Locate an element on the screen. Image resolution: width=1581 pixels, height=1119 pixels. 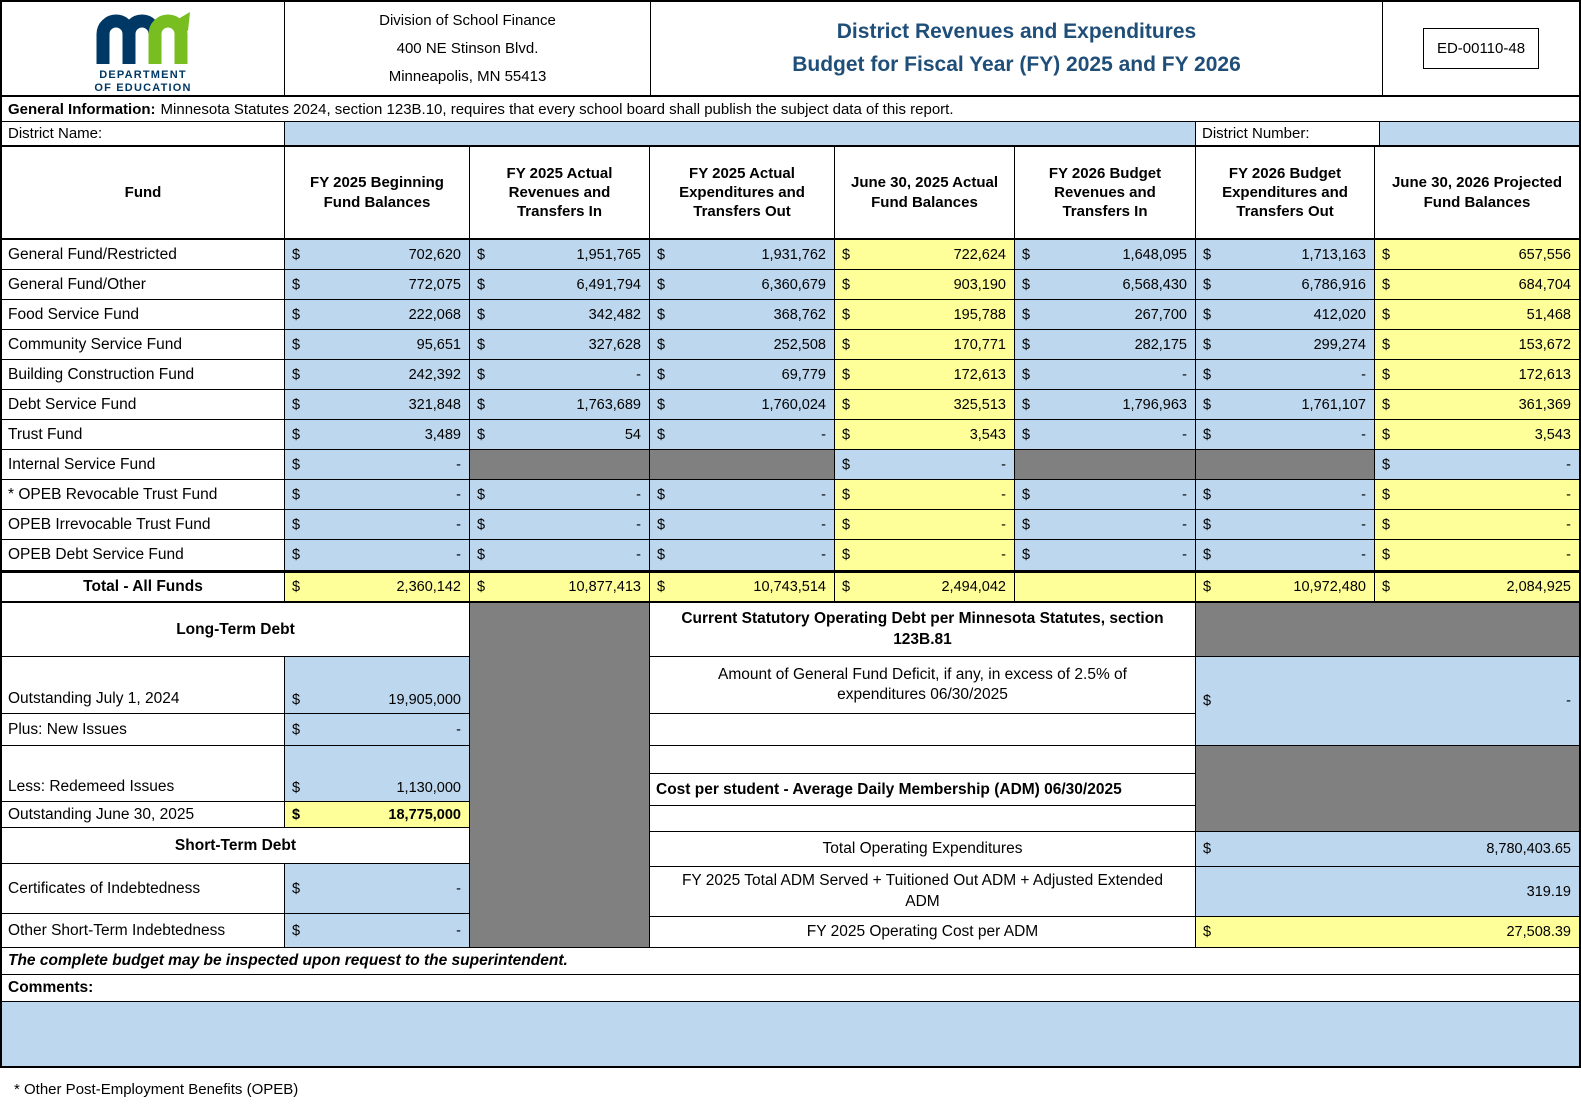
cps-row-label: FY 2025 Operating Cost per ADM is located at coordinates (922, 931).